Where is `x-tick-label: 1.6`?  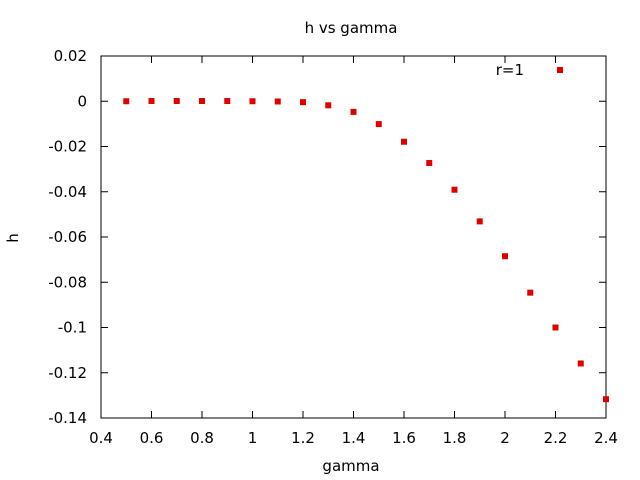 x-tick-label: 1.6 is located at coordinates (404, 438).